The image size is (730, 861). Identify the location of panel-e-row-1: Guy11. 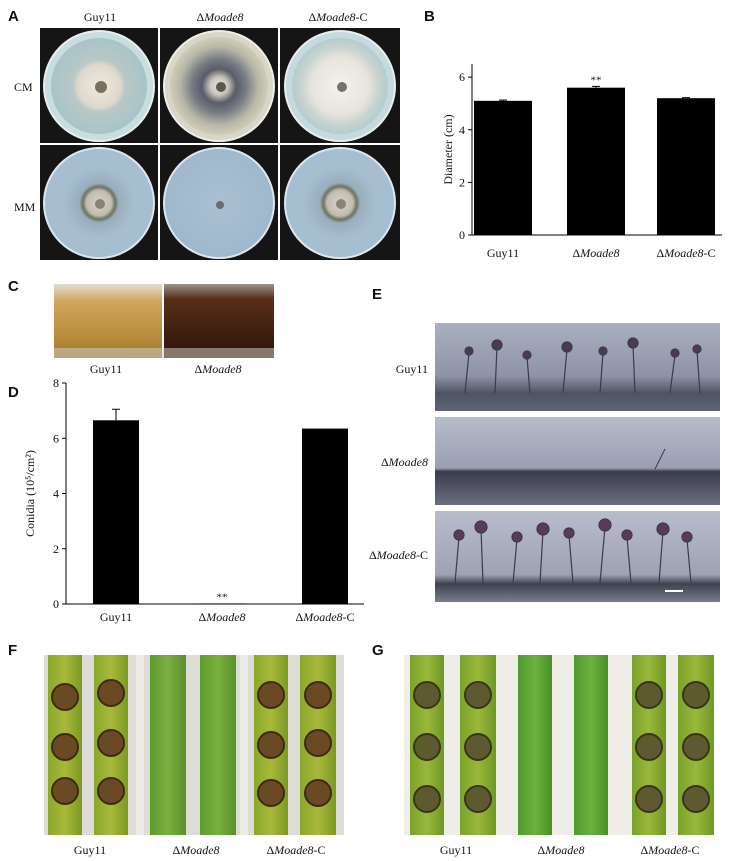
(411, 369).